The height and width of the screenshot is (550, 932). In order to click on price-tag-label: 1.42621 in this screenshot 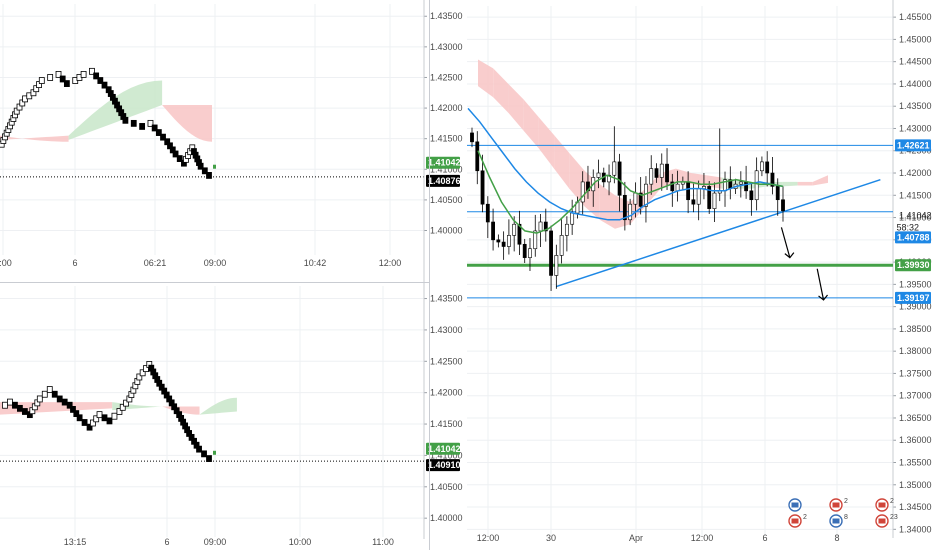, I will do `click(913, 145)`.